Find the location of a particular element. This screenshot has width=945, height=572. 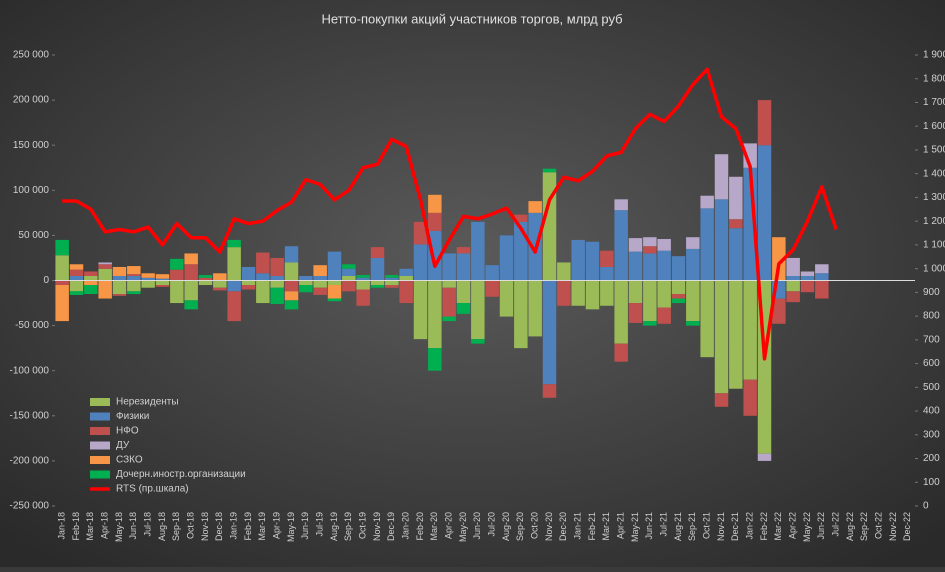

x-tick-label: Oct-22 is located at coordinates (879, 525).